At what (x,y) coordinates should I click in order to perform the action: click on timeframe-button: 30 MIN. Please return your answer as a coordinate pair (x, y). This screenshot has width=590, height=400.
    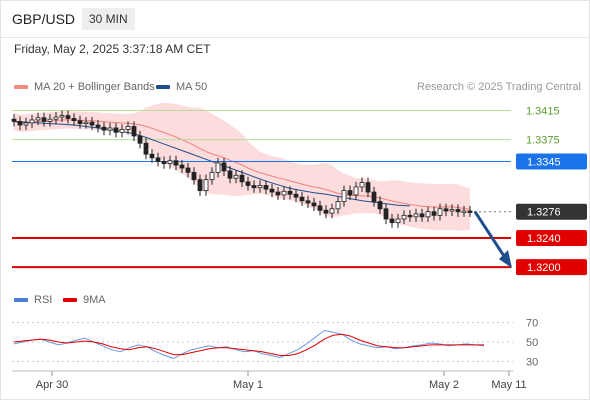
    Looking at the image, I should click on (108, 19).